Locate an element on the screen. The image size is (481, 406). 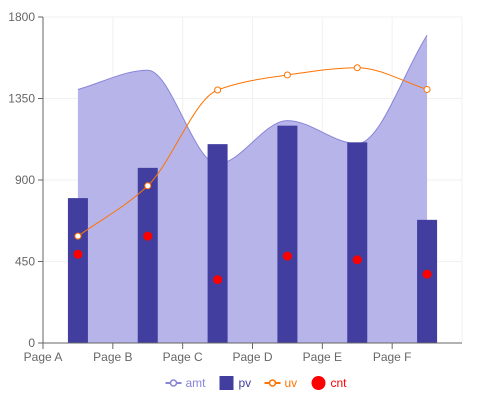
cnt-point-page-c is located at coordinates (218, 280).